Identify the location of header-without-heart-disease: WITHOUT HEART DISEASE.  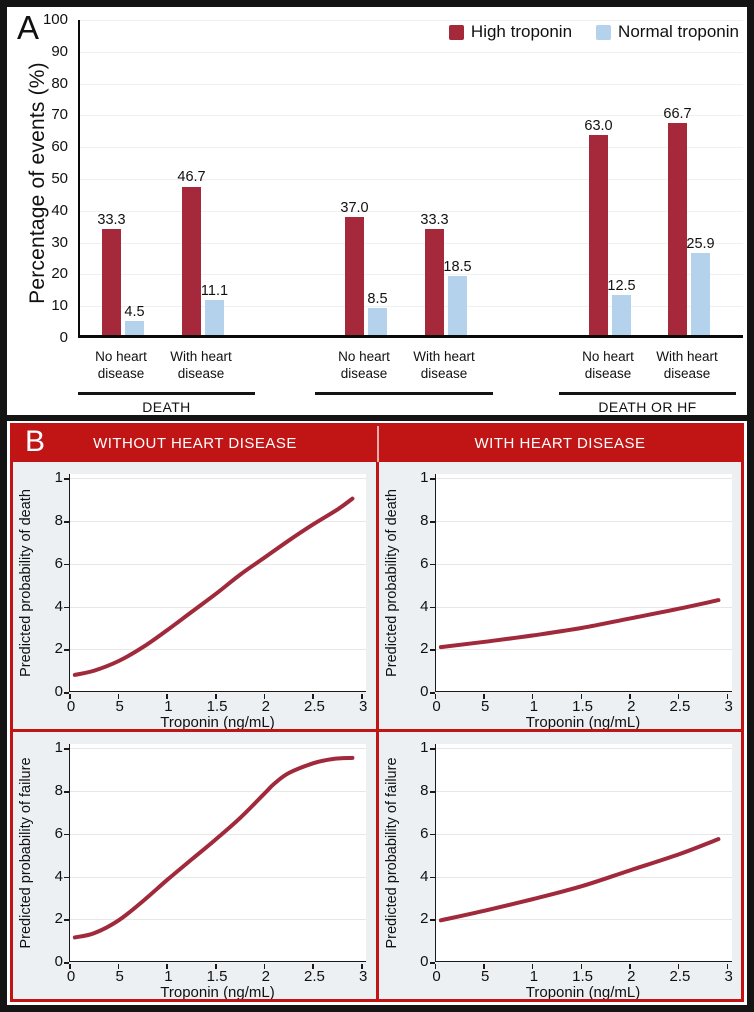
(195, 443).